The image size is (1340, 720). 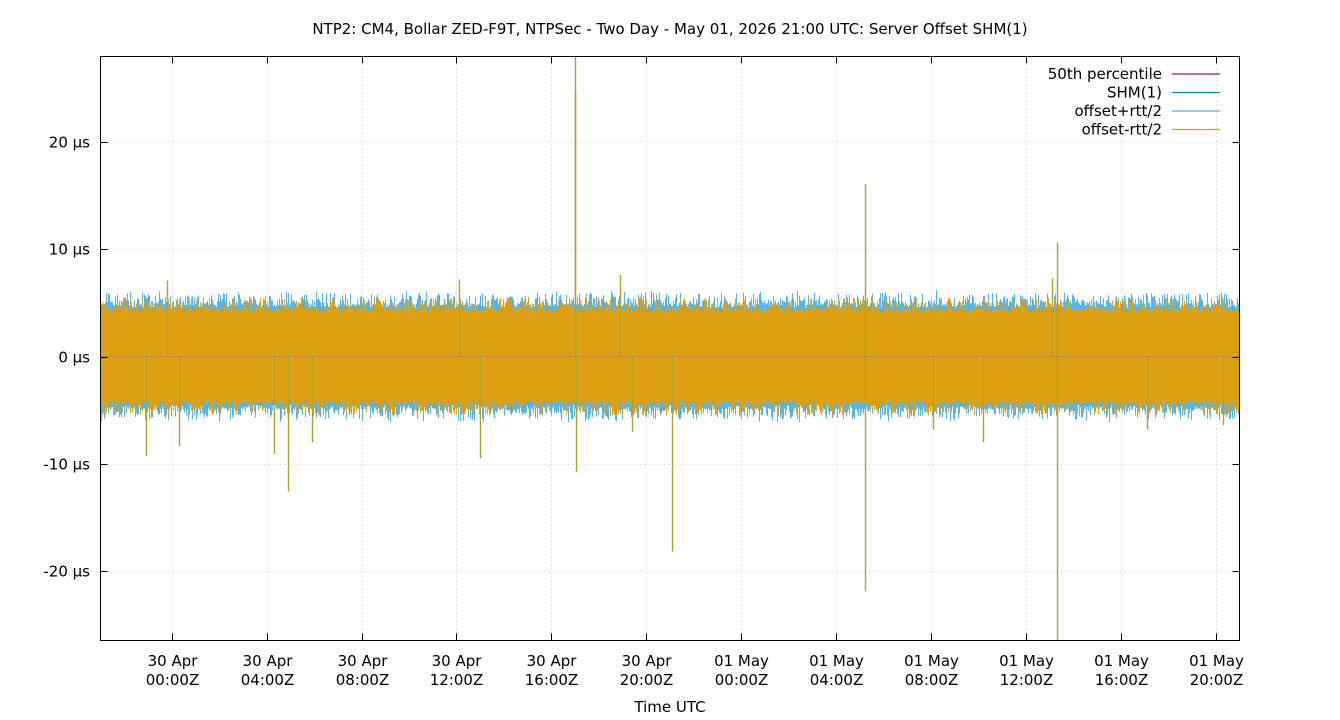 What do you see at coordinates (1122, 130) in the screenshot?
I see `legend-label: offset-rtt/2` at bounding box center [1122, 130].